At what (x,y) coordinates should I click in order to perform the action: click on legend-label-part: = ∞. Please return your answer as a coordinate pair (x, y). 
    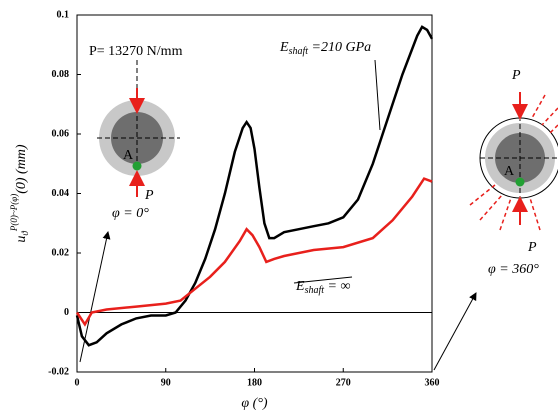
    Looking at the image, I should click on (337, 286).